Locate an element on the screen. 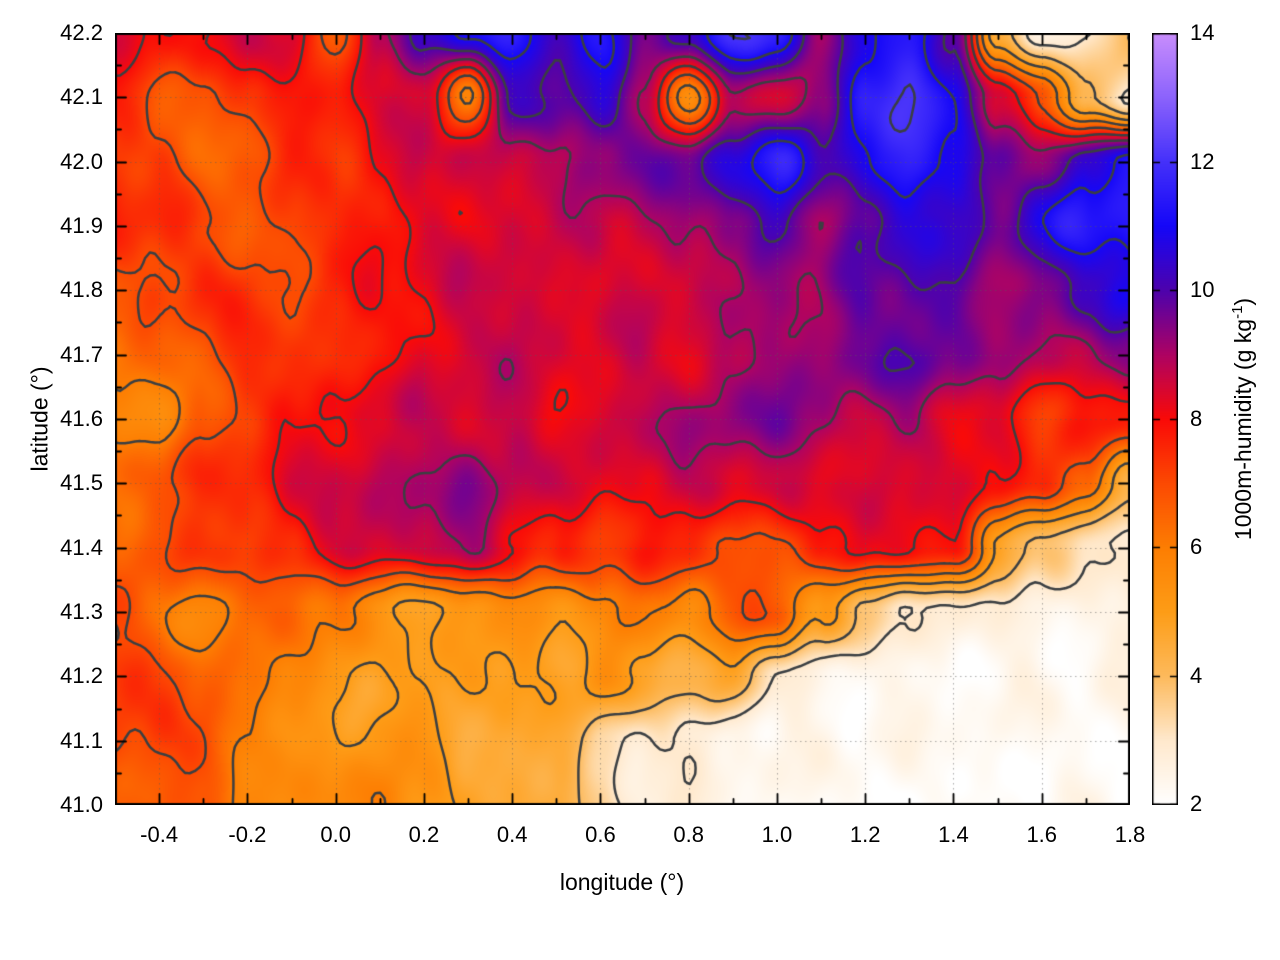 This screenshot has height=960, width=1280. x-tick-label: 1.2 is located at coordinates (865, 834).